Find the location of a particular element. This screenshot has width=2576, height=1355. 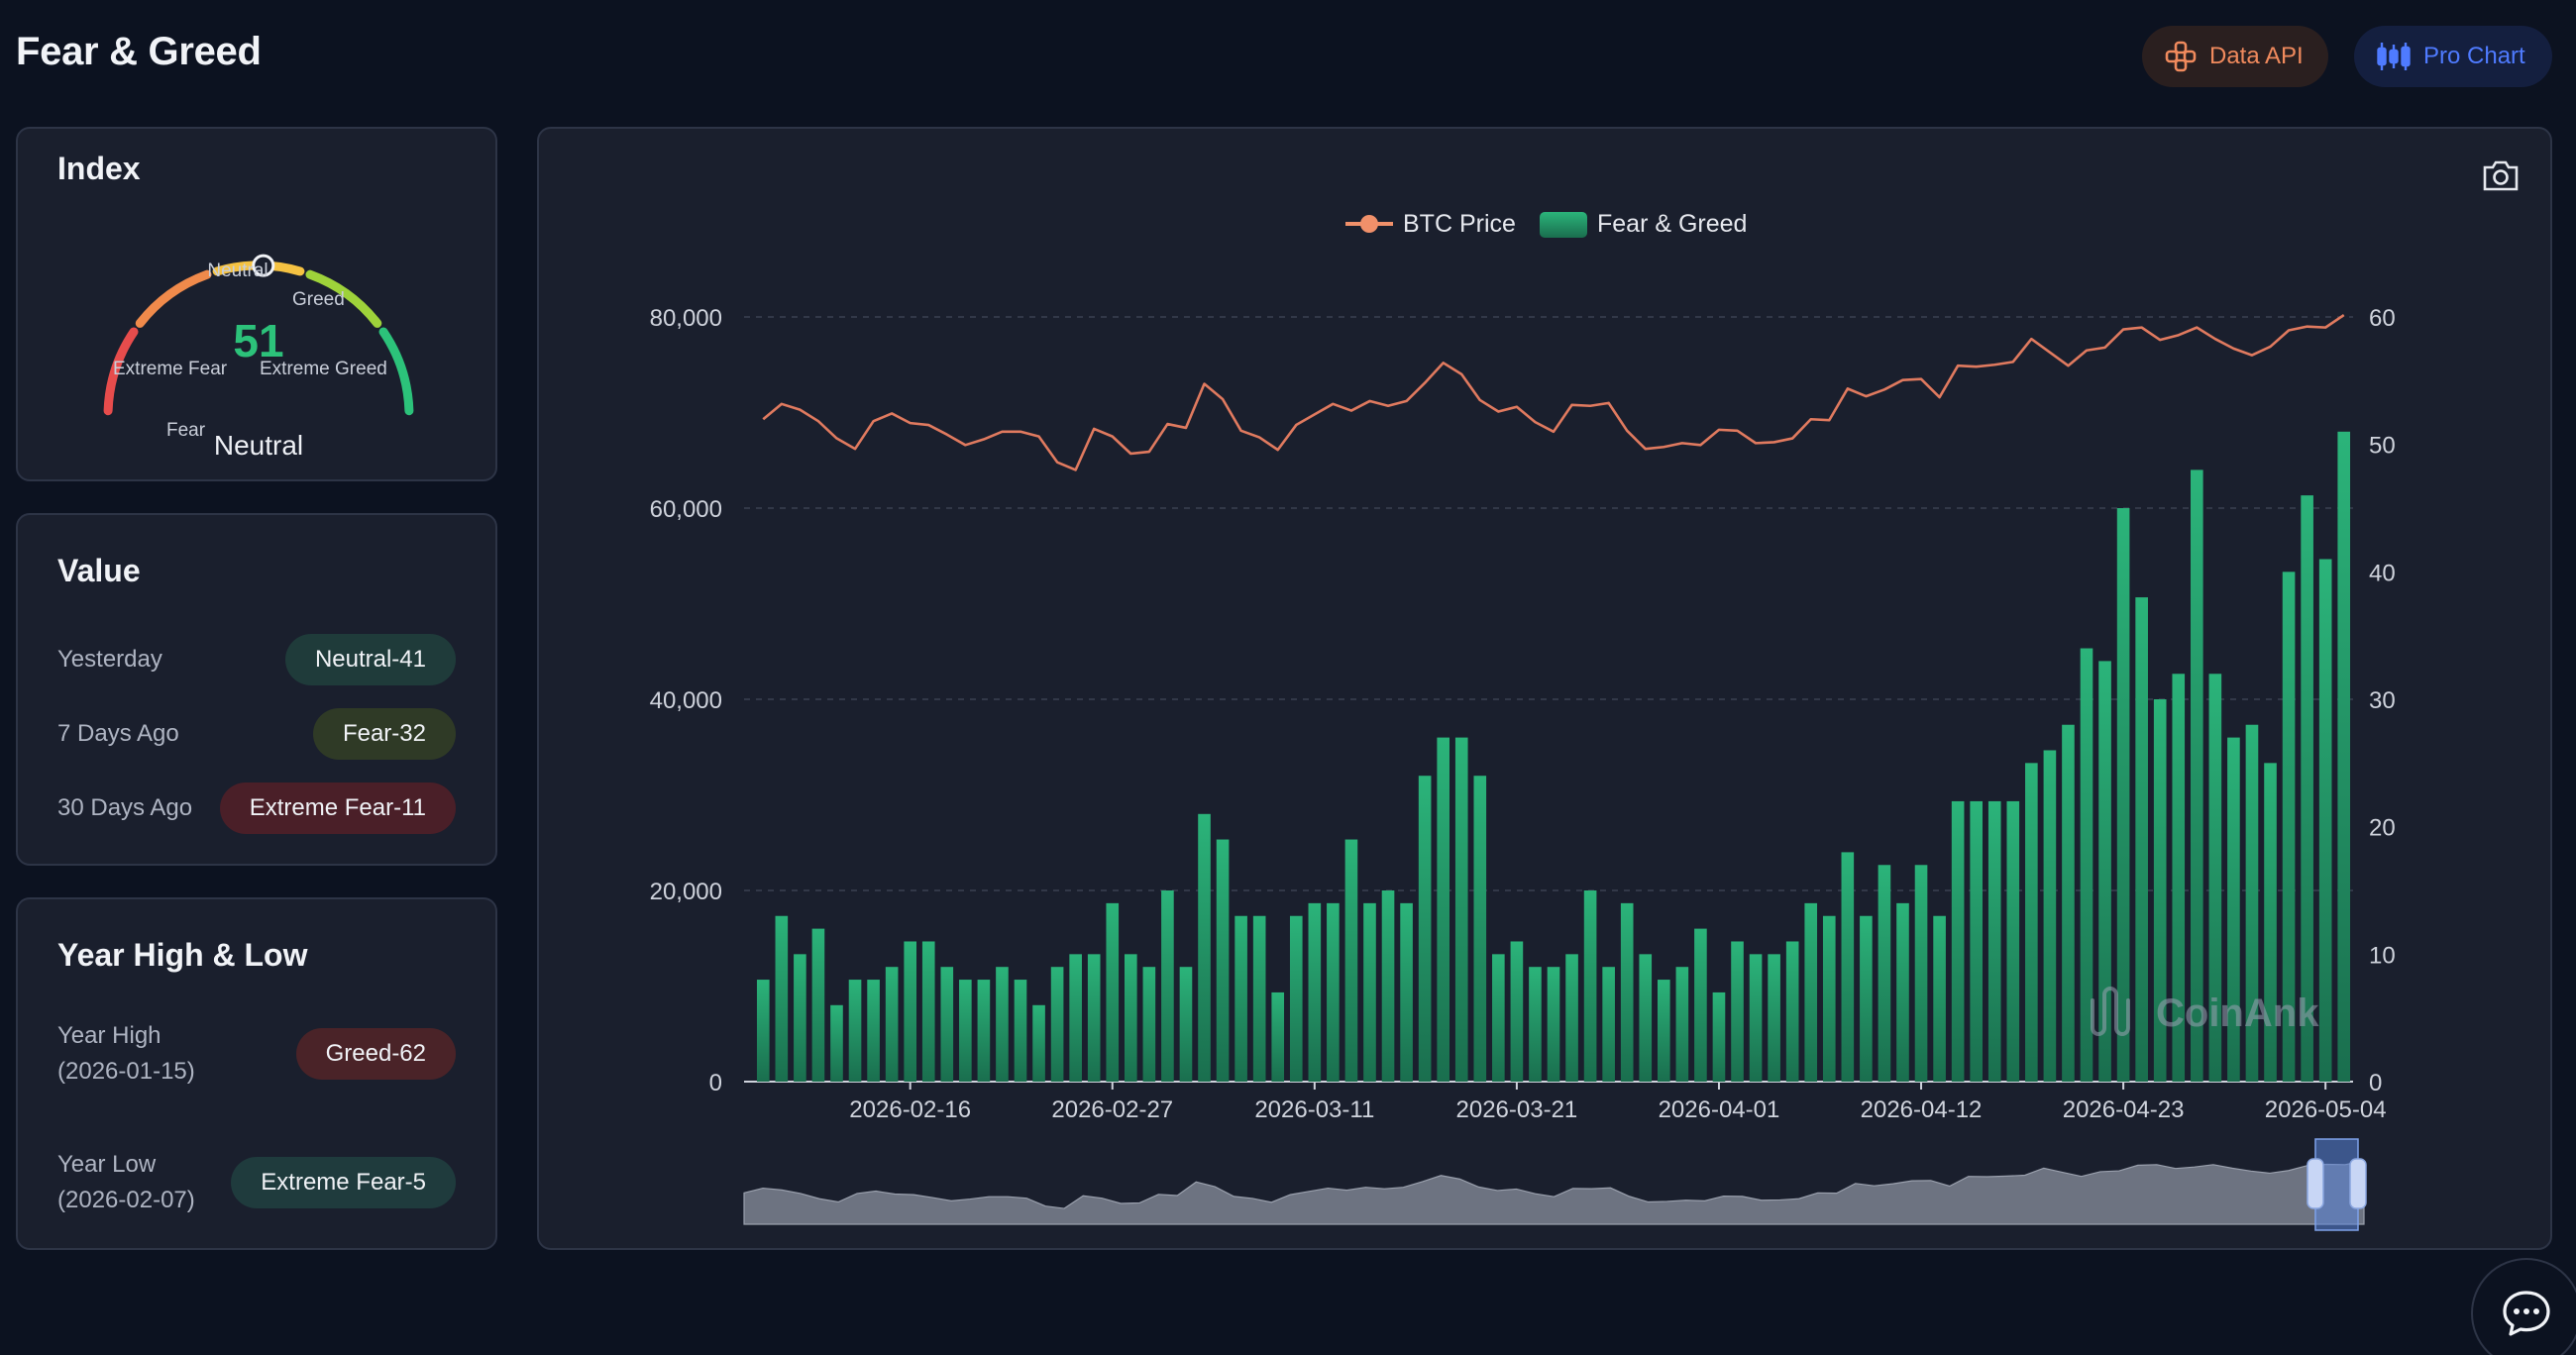

btc-price-line is located at coordinates (1553, 392).